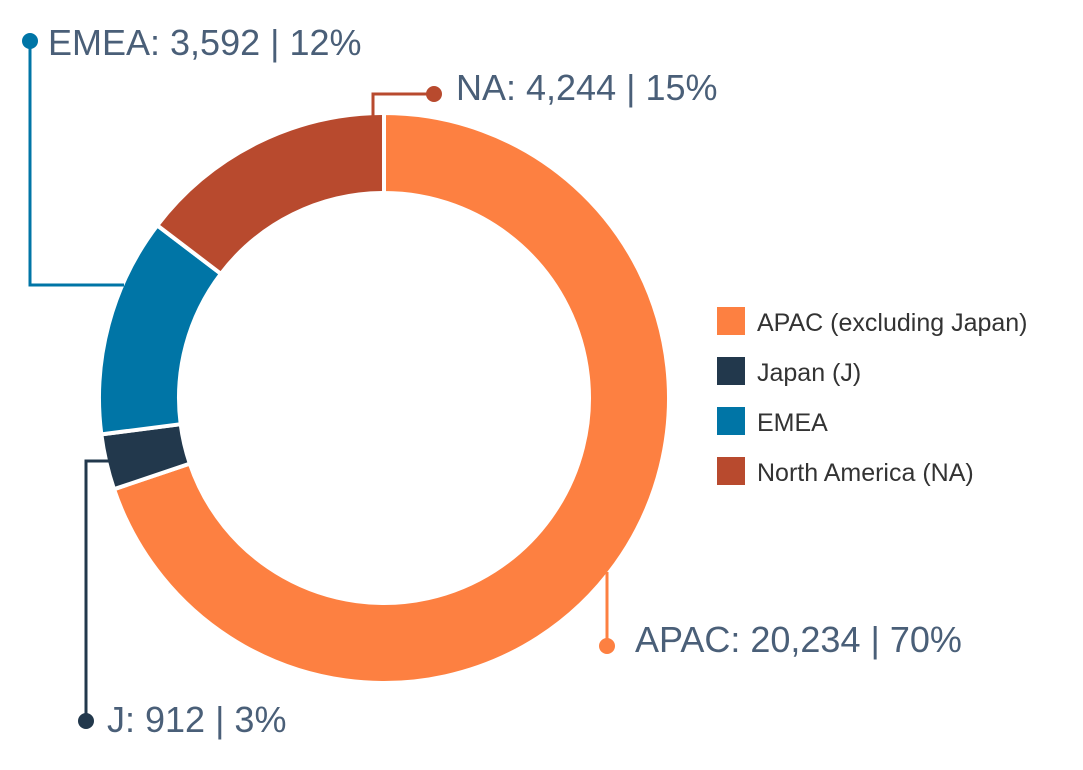 Image resolution: width=1083 pixels, height=770 pixels. Describe the element at coordinates (798, 639) in the screenshot. I see `callout-label-apac: APAC: 20,234 | 70%` at that location.